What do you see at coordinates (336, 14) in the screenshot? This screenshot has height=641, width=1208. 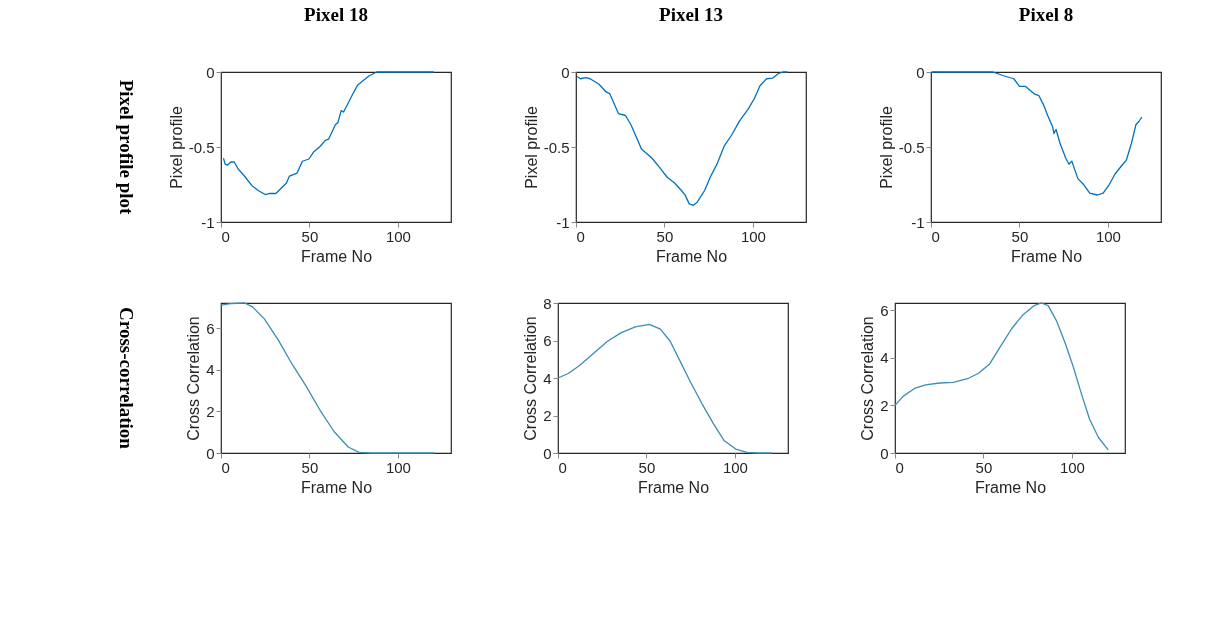 I see `chart-title: Pixel 18` at bounding box center [336, 14].